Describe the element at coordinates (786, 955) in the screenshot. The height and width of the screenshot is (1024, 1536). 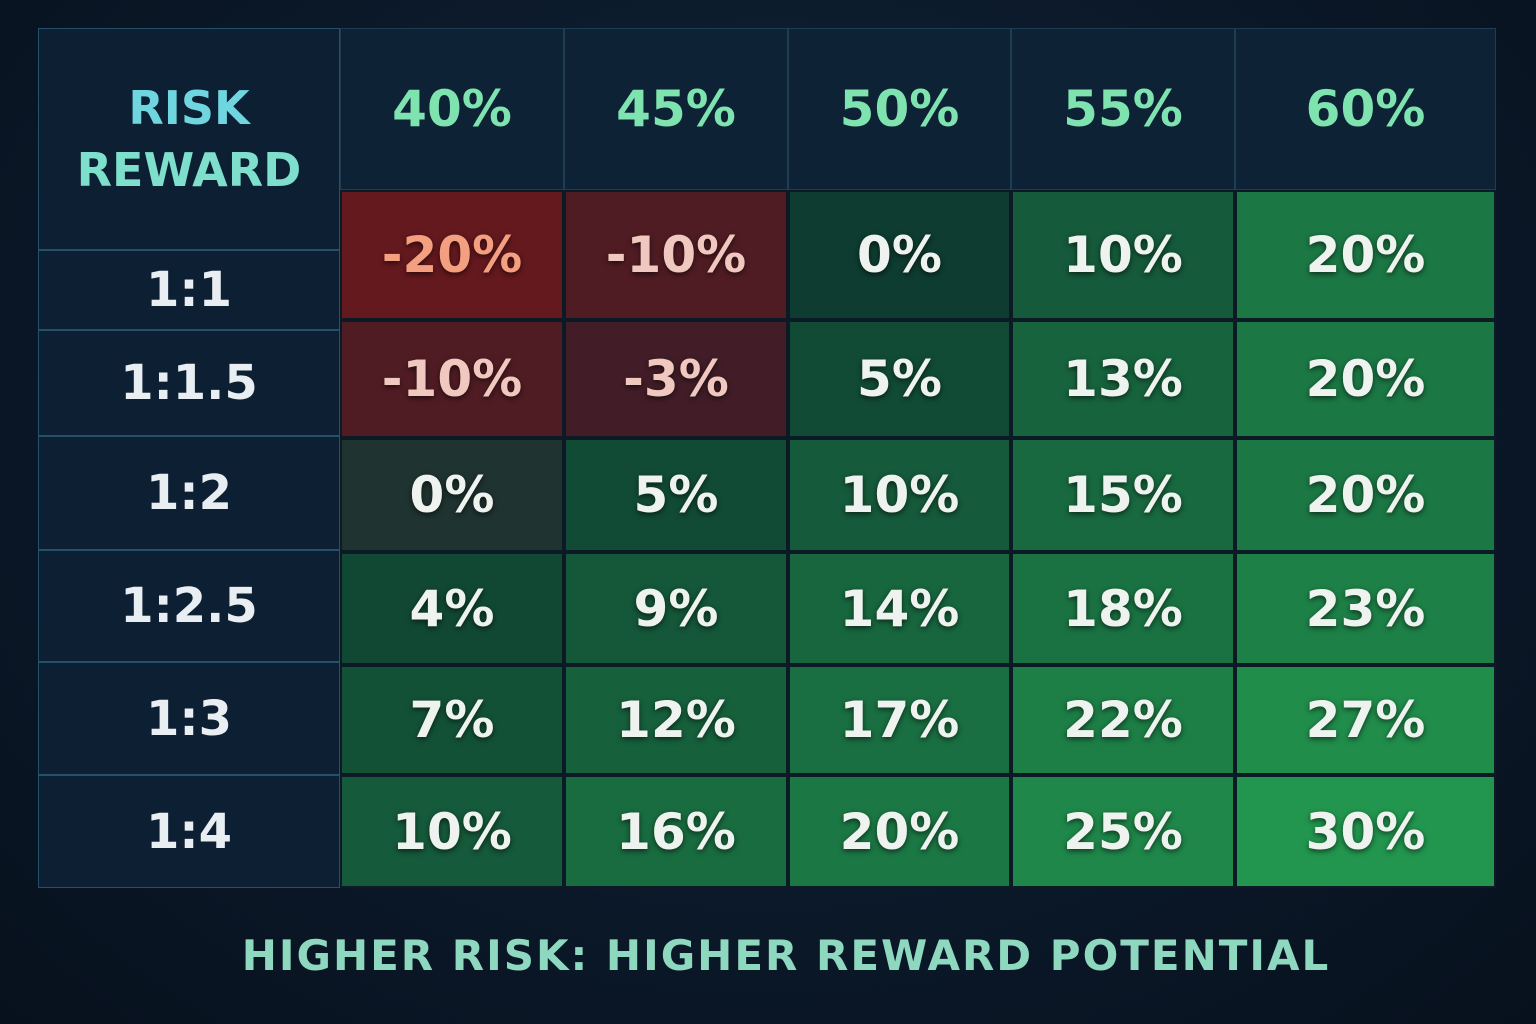
I see `footer: HIGHER RISK: HIGHER REWARD POTENTIAL` at that location.